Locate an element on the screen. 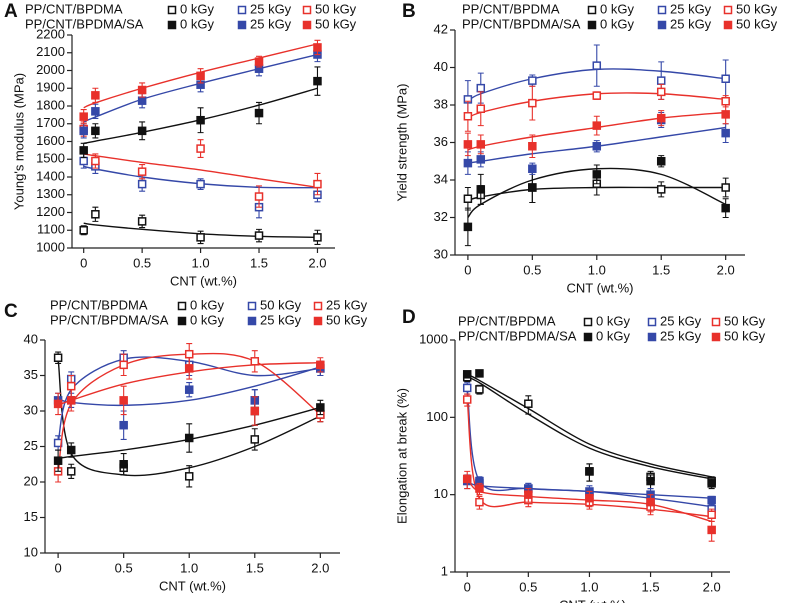 Image resolution: width=787 pixels, height=603 pixels. y-tick-label: 2100 is located at coordinates (50, 51).